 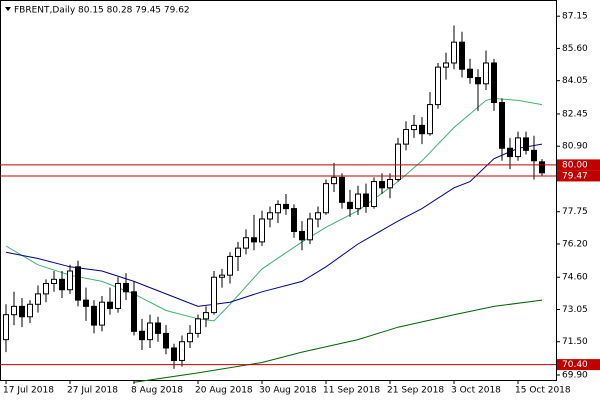 What do you see at coordinates (157, 391) in the screenshot?
I see `x-tick-label: 8 Aug 2018` at bounding box center [157, 391].